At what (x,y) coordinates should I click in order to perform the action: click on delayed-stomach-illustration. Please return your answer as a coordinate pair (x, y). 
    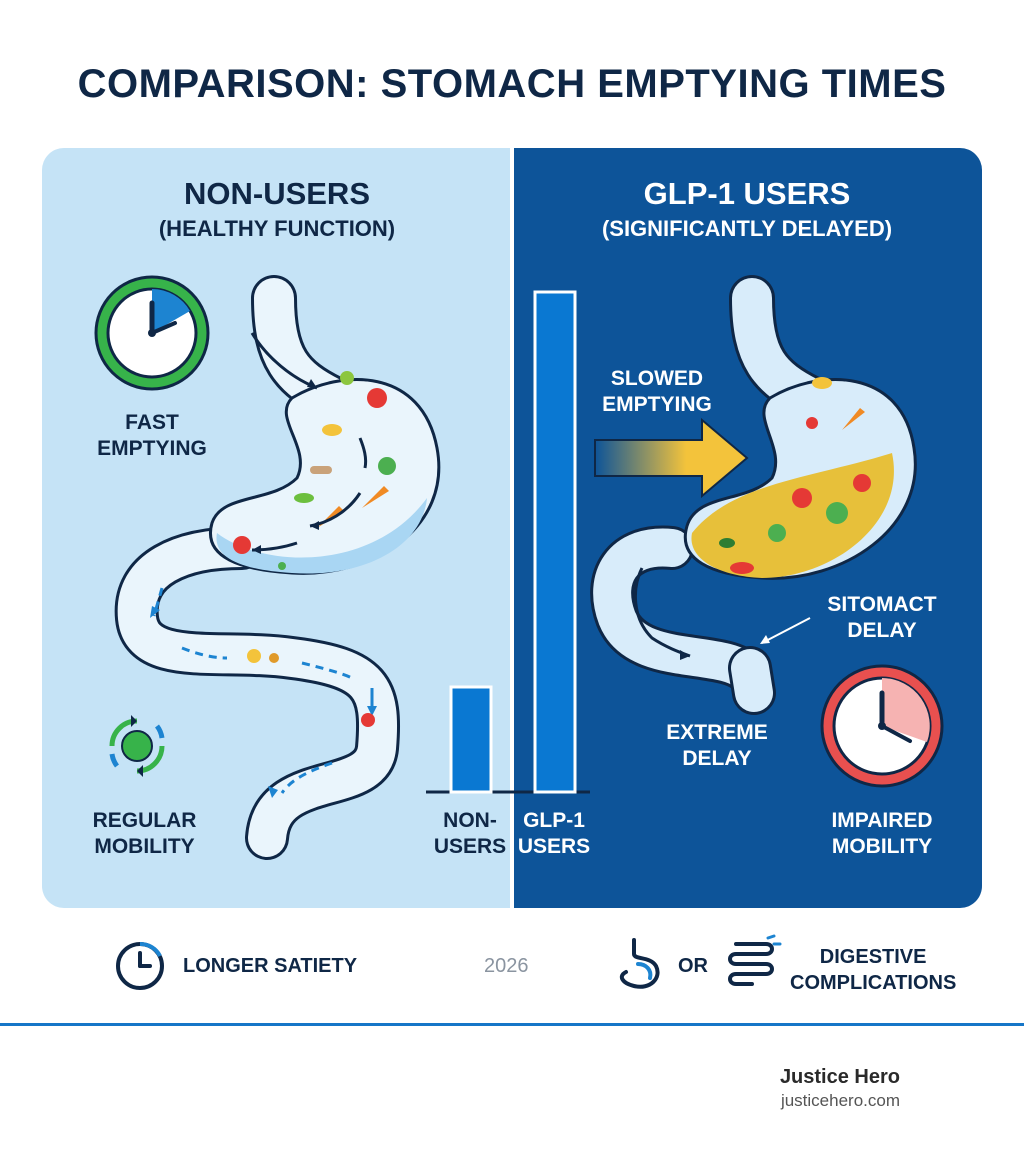
    Looking at the image, I should click on (753, 495).